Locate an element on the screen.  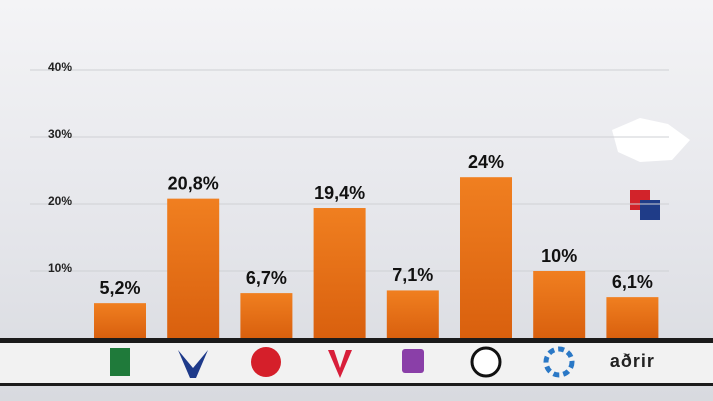
y-tick-label: 30% is located at coordinates (60, 134).